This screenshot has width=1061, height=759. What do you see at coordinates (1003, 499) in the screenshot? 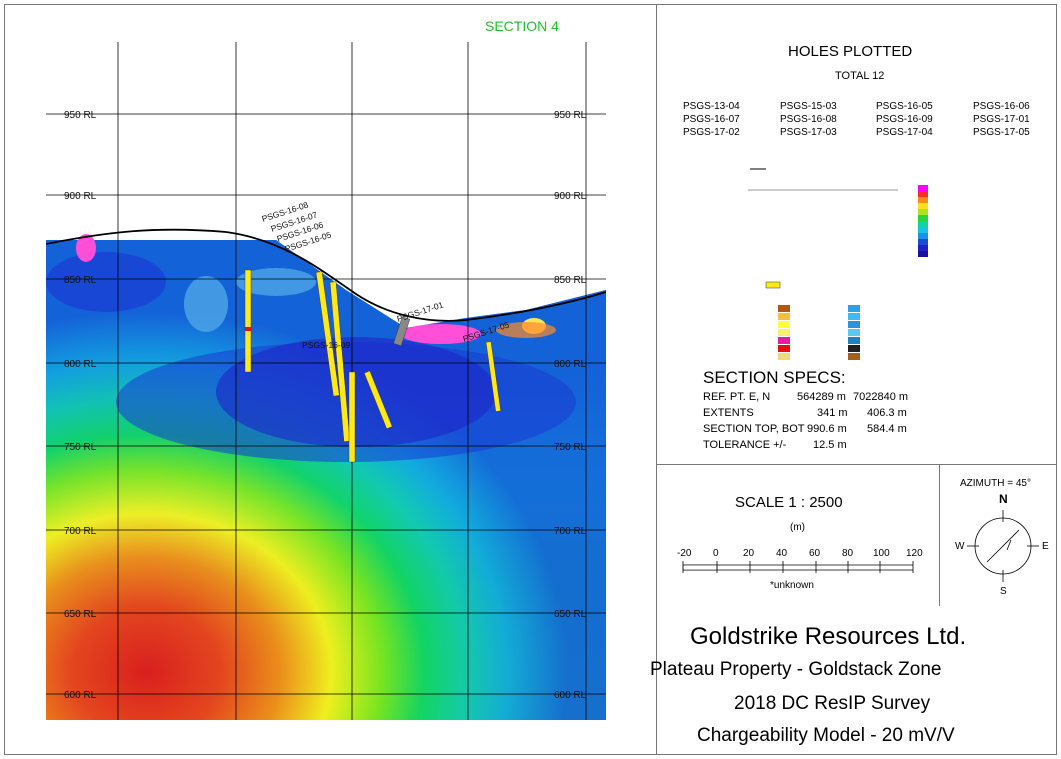
I see `compass-n: N` at bounding box center [1003, 499].